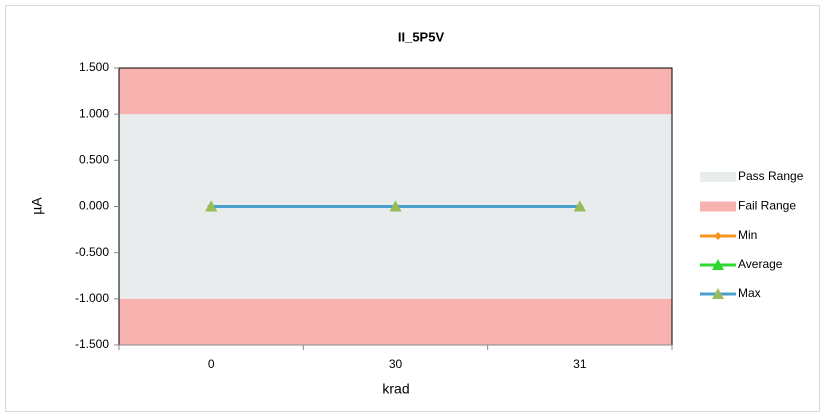  I want to click on legend-label: Pass Range, so click(771, 176).